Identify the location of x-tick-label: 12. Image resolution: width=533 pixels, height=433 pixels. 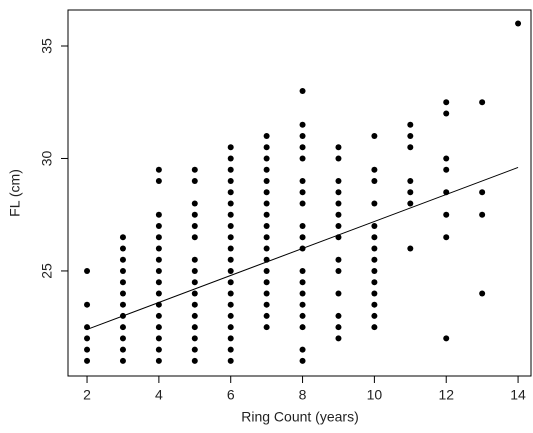
(446, 395).